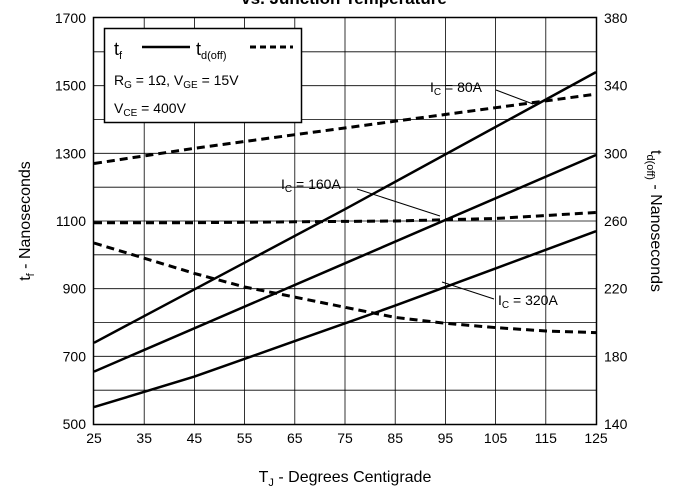 The height and width of the screenshot is (494, 689). What do you see at coordinates (70, 18) in the screenshot?
I see `left-y-tick-label: 1700` at bounding box center [70, 18].